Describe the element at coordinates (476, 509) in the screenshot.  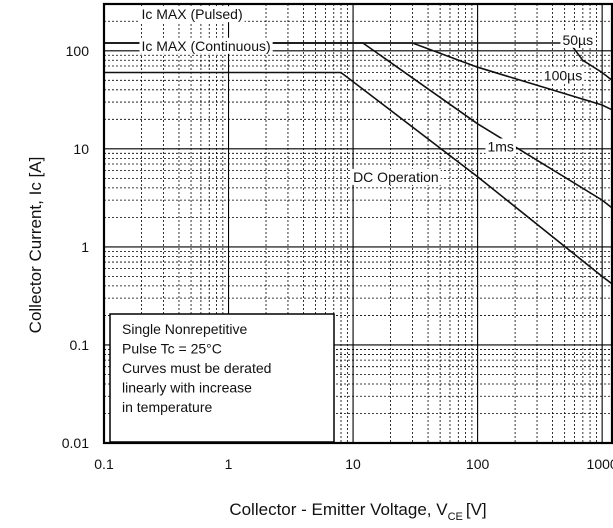
I see `x-axis-label-unit: [V]` at that location.